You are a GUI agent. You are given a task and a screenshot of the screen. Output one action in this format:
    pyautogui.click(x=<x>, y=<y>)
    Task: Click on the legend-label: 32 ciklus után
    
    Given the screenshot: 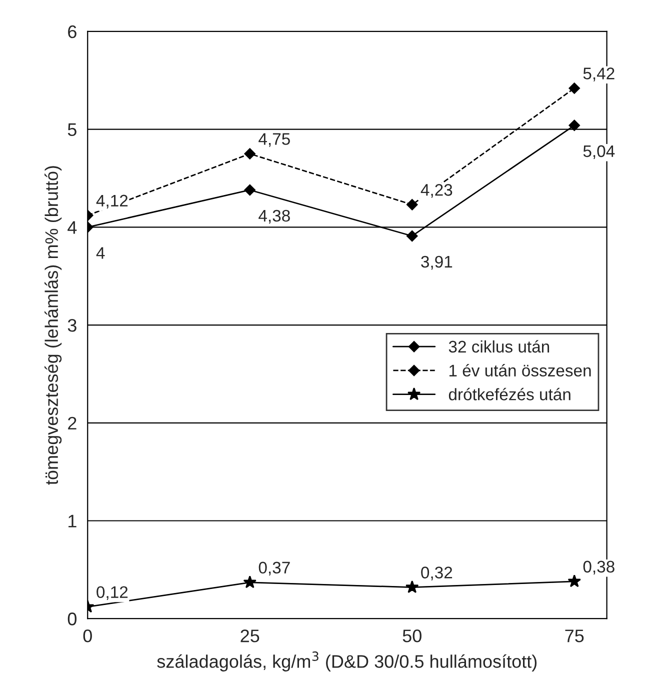 What is the action you would take?
    pyautogui.click(x=499, y=346)
    